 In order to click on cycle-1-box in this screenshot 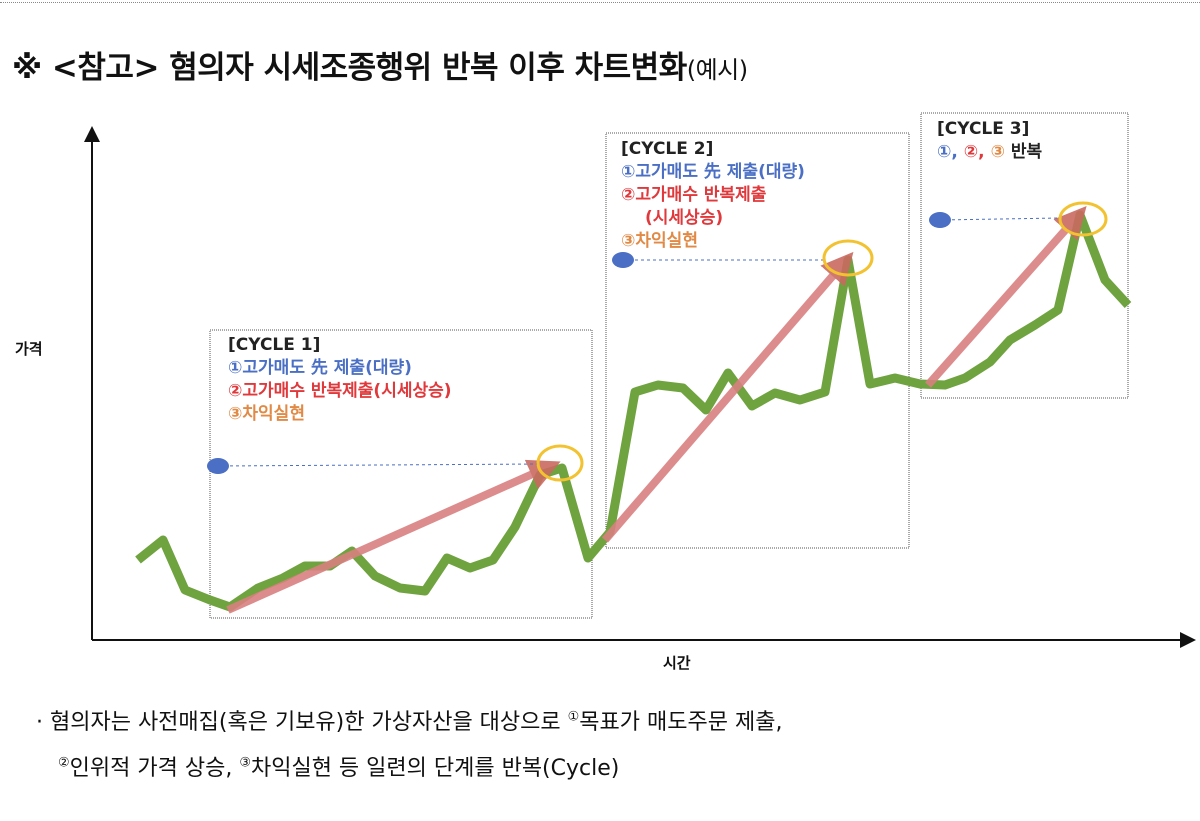, I will do `click(401, 474)`.